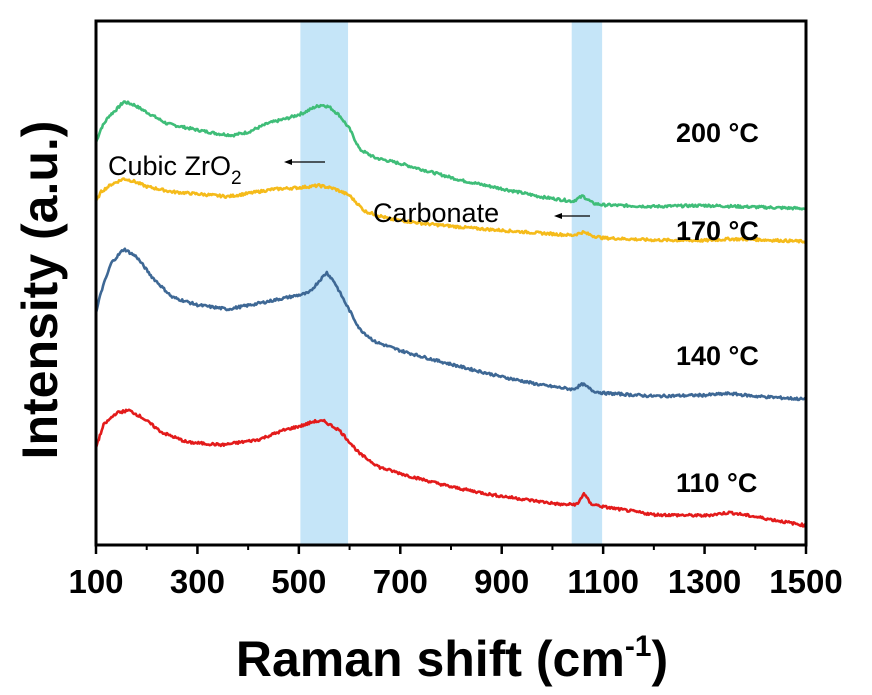 The width and height of the screenshot is (872, 695). What do you see at coordinates (638, 646) in the screenshot?
I see `x-axis-label-sup: -1` at bounding box center [638, 646].